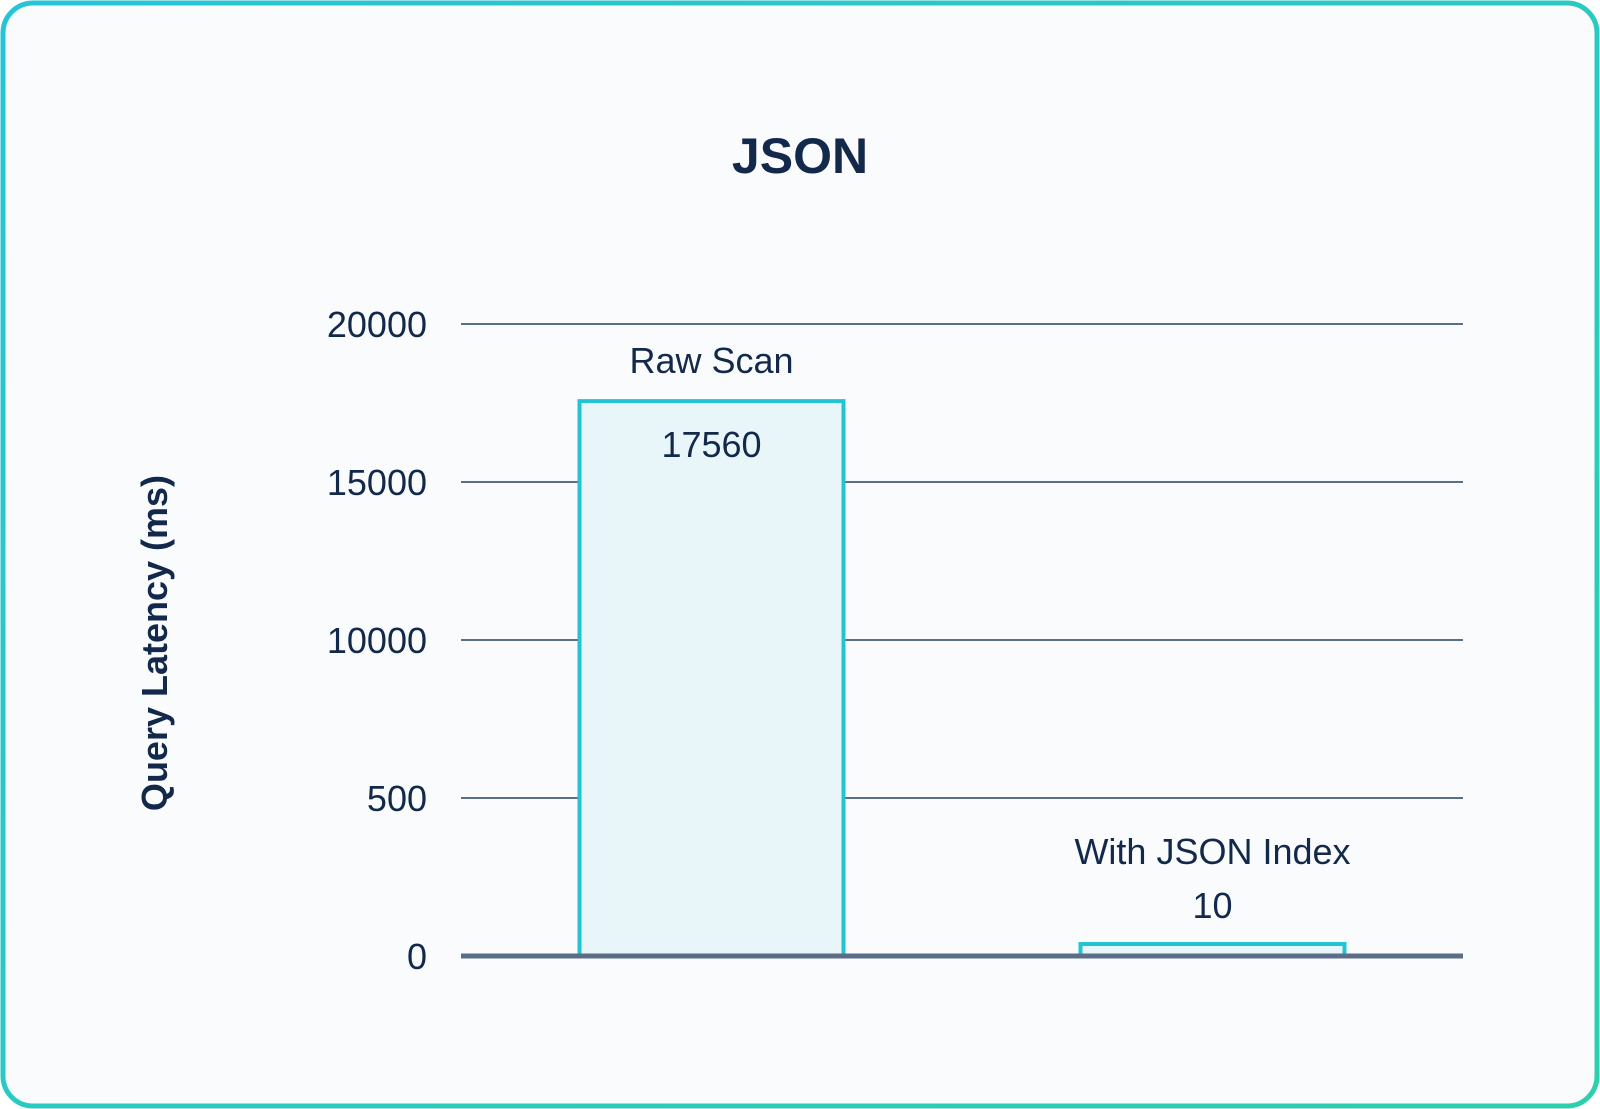 This screenshot has height=1109, width=1600. What do you see at coordinates (1212, 851) in the screenshot?
I see `category-label: With JSON Index` at bounding box center [1212, 851].